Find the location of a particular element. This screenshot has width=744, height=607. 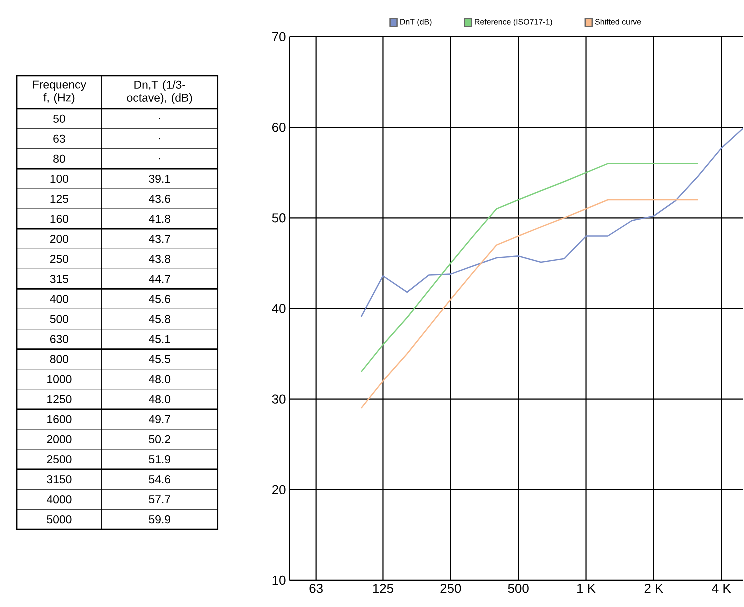

x-tick-label: 4 K is located at coordinates (722, 589).